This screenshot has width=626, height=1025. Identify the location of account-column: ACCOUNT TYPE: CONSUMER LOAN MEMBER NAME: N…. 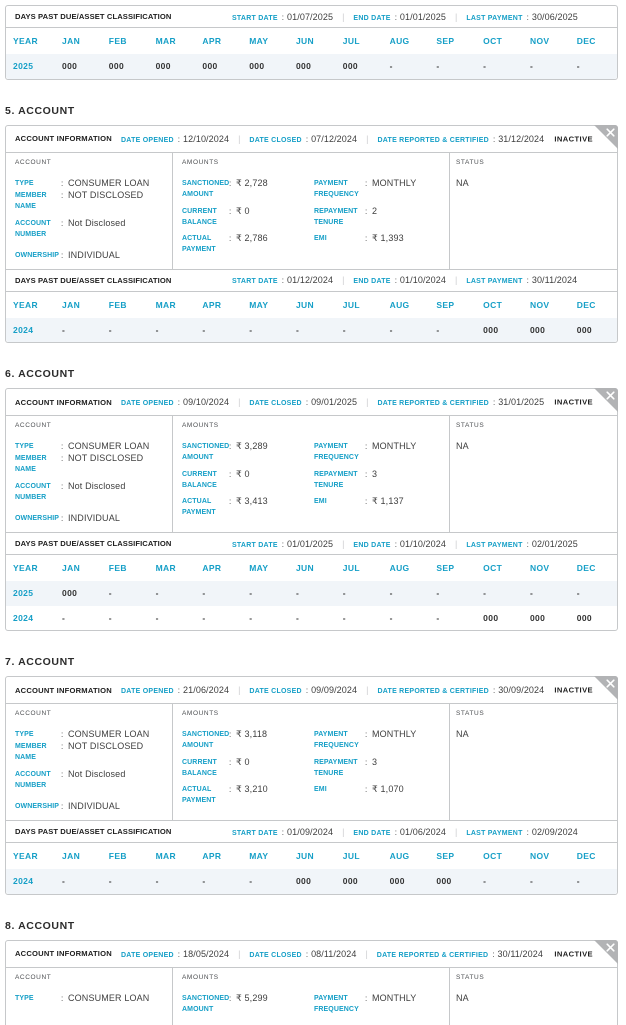
(89, 762).